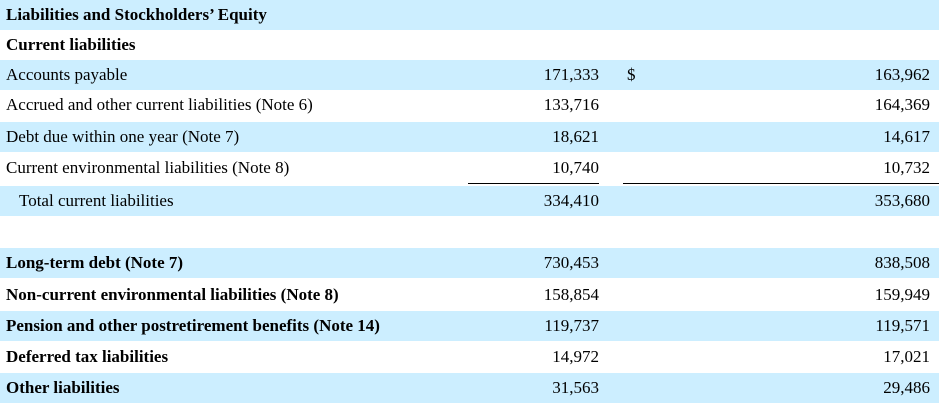  I want to click on value-prior-year: 164,369, so click(902, 104).